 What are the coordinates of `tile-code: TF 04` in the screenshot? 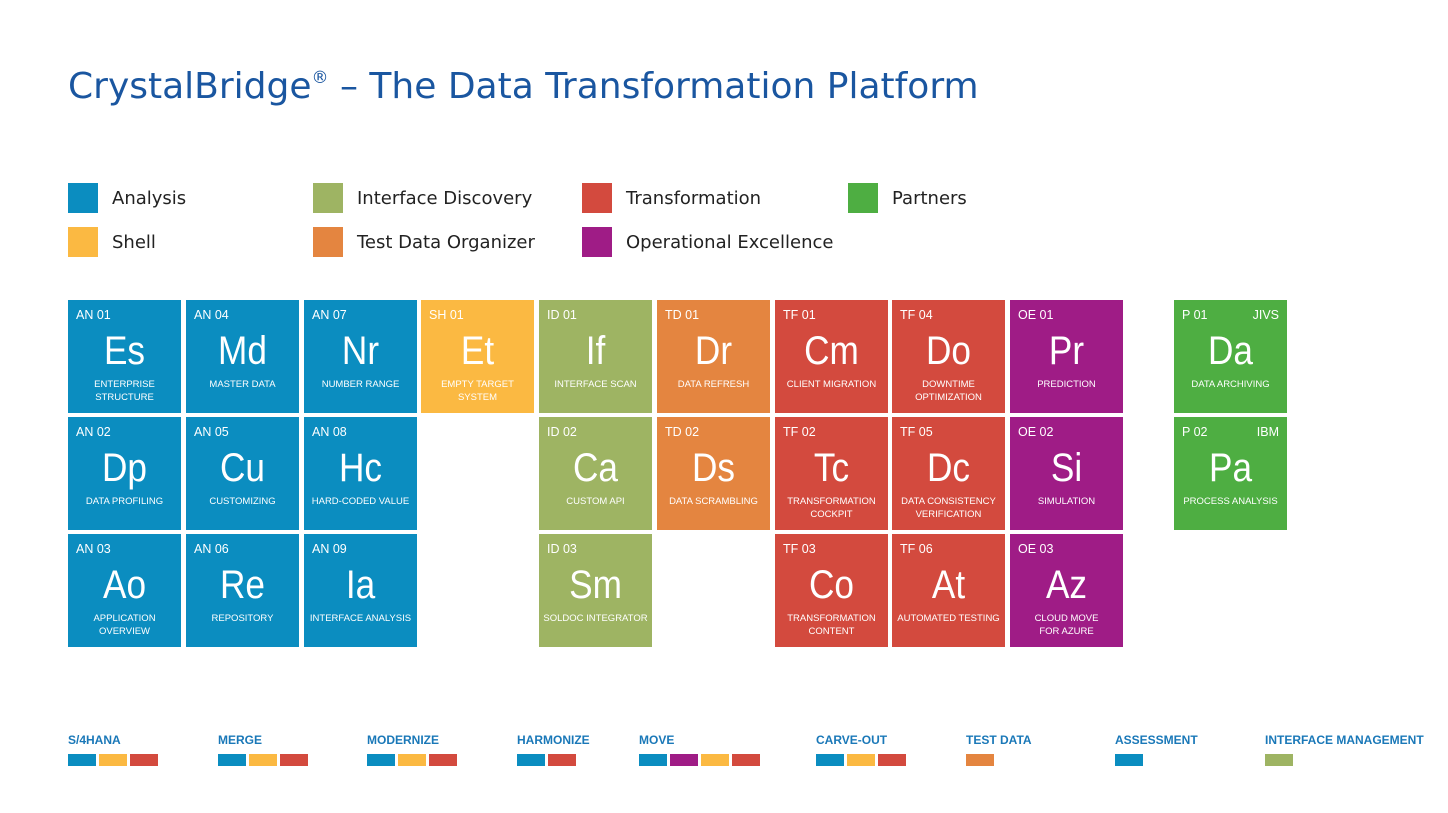 It's located at (916, 315).